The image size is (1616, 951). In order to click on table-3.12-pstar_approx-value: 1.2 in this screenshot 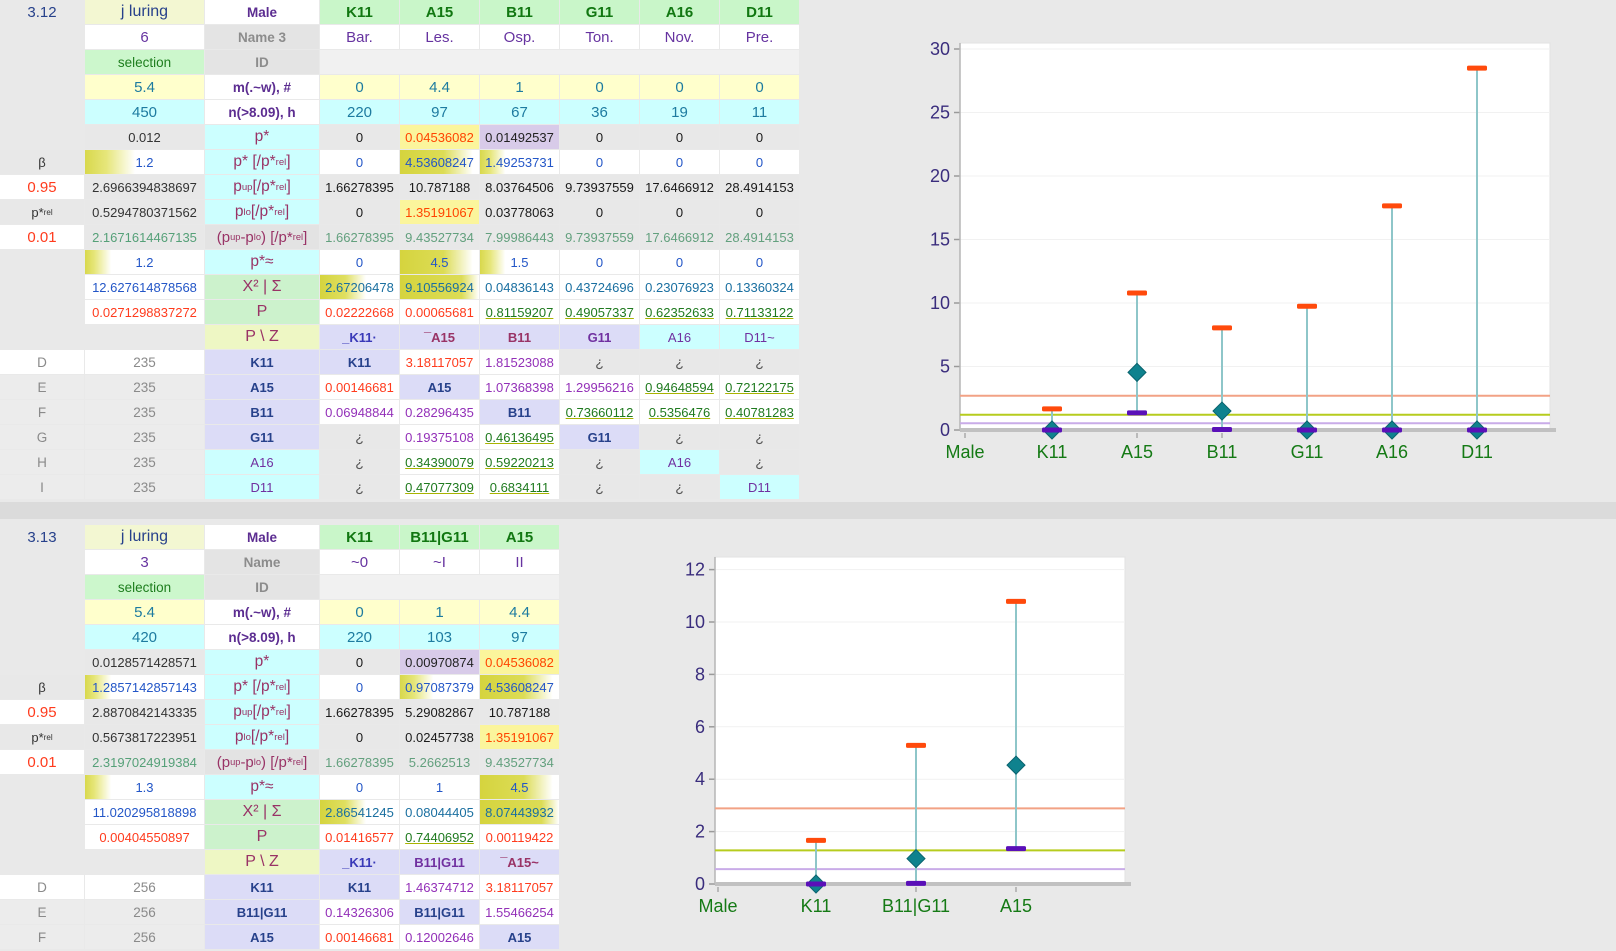, I will do `click(144, 262)`.